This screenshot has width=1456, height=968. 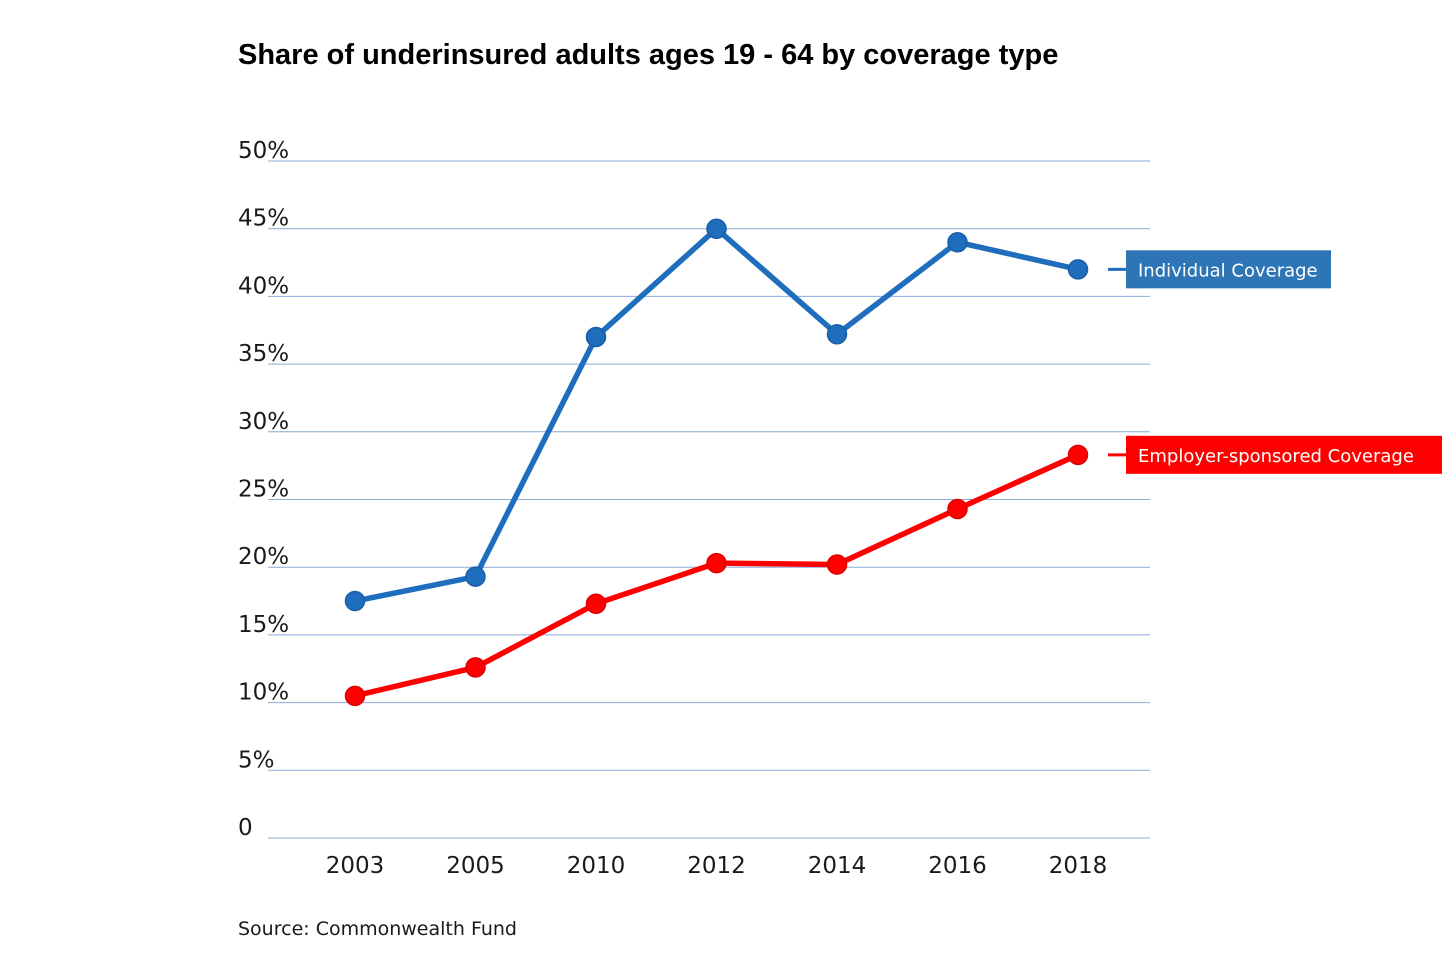 I want to click on y-axis-ticks: 0 5% 10% 15% 20% 25% 30% 35% 40% 45% 50%, so click(x=263, y=489).